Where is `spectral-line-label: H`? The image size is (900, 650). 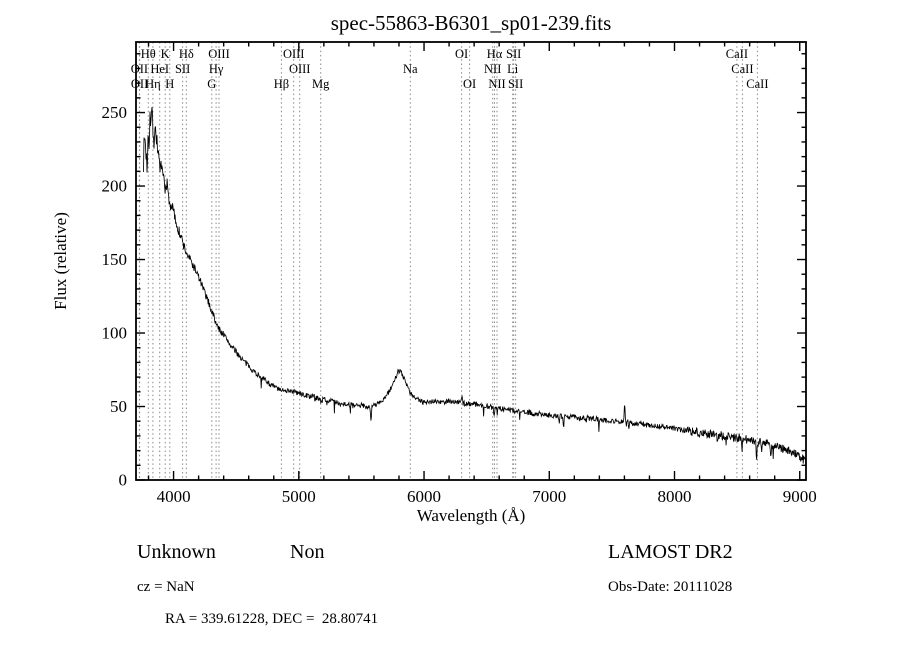
spectral-line-label: H is located at coordinates (169, 84).